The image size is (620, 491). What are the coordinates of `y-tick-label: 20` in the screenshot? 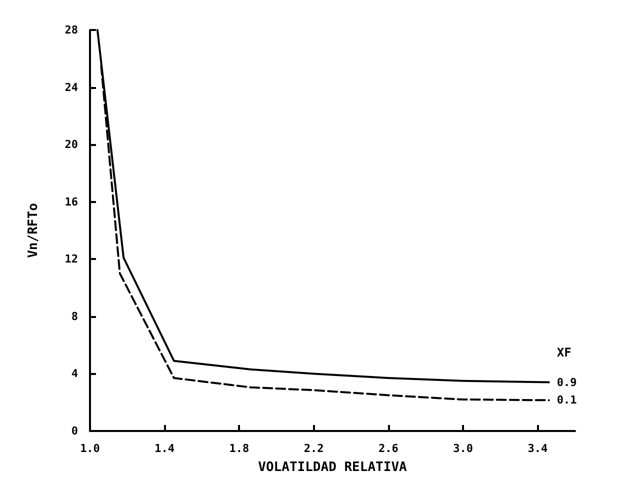 It's located at (71, 145).